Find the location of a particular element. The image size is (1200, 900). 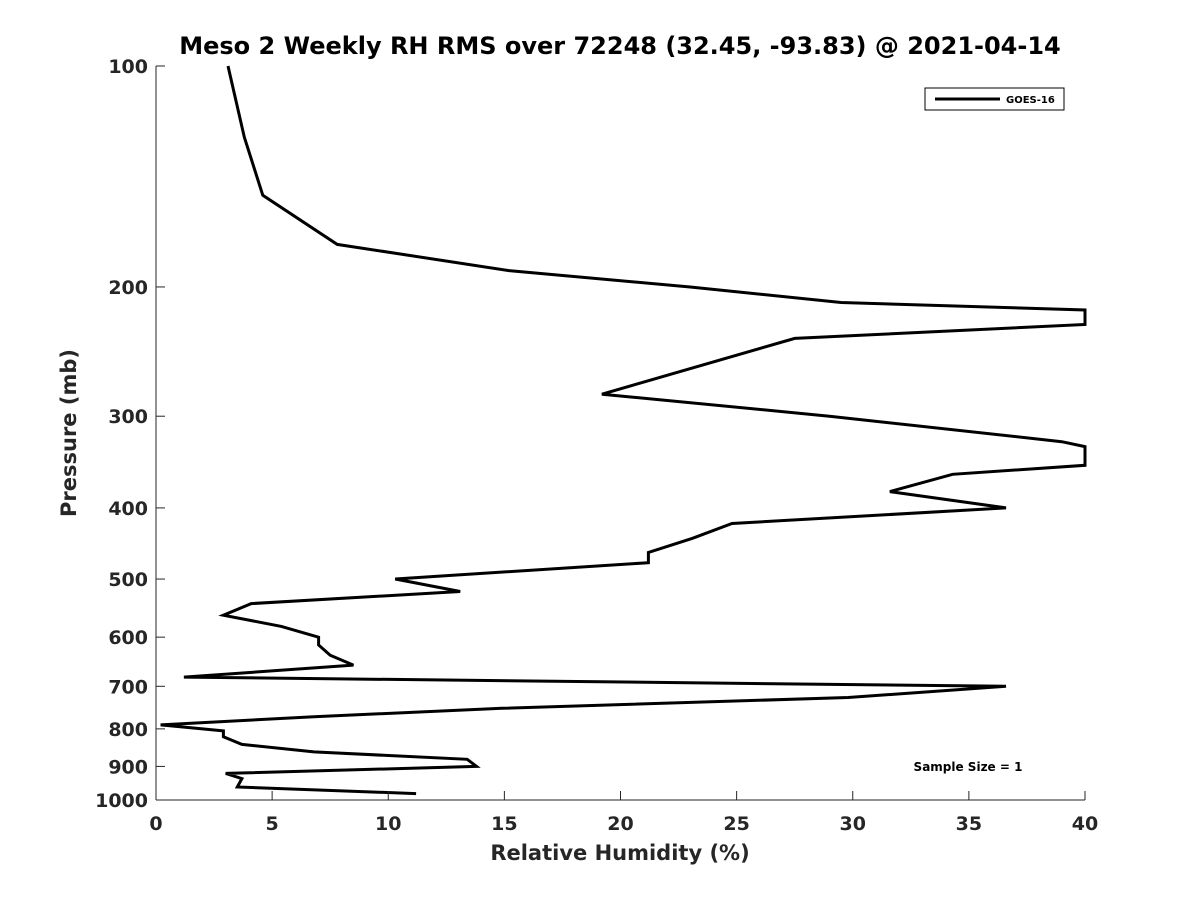

x-tick-label: 10 is located at coordinates (388, 824).